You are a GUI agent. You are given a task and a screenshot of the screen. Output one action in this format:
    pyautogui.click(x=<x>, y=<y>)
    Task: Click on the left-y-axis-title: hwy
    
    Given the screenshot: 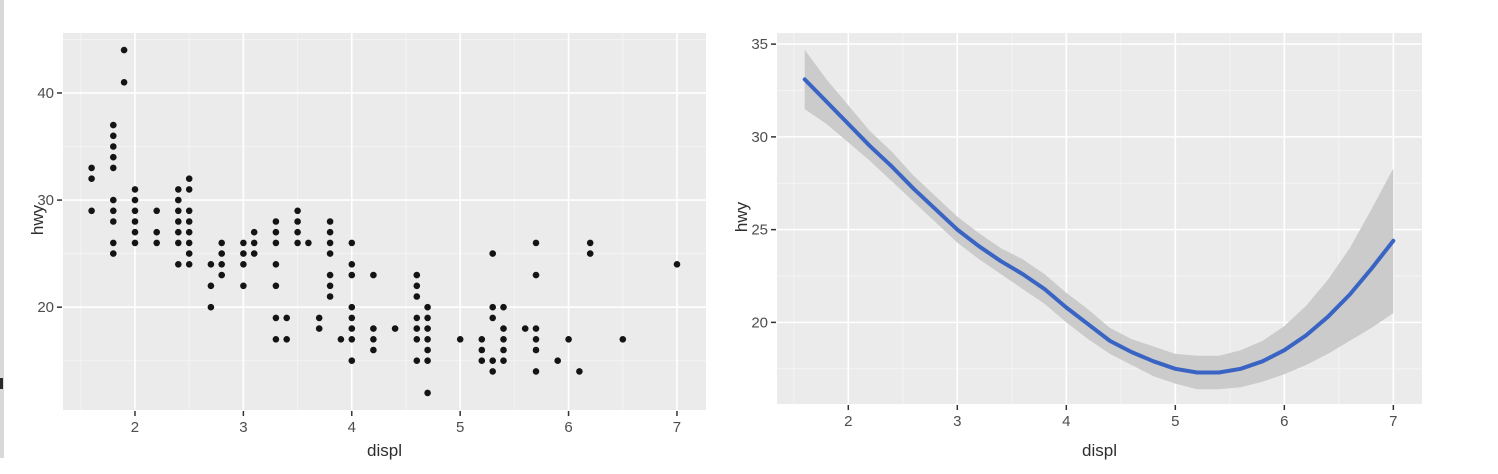 What is the action you would take?
    pyautogui.click(x=37, y=220)
    